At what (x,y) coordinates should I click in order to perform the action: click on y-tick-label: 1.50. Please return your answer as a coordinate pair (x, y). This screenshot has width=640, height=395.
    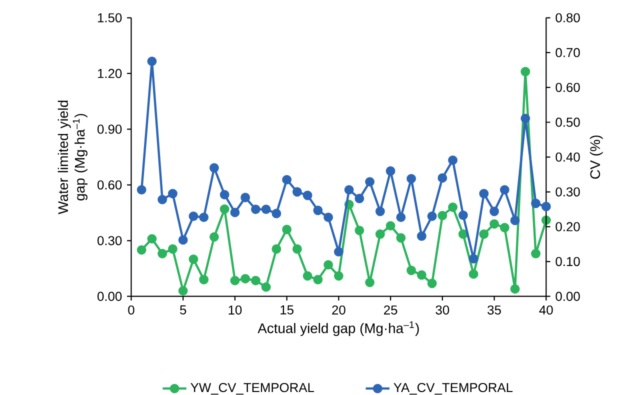
    Looking at the image, I should click on (110, 17).